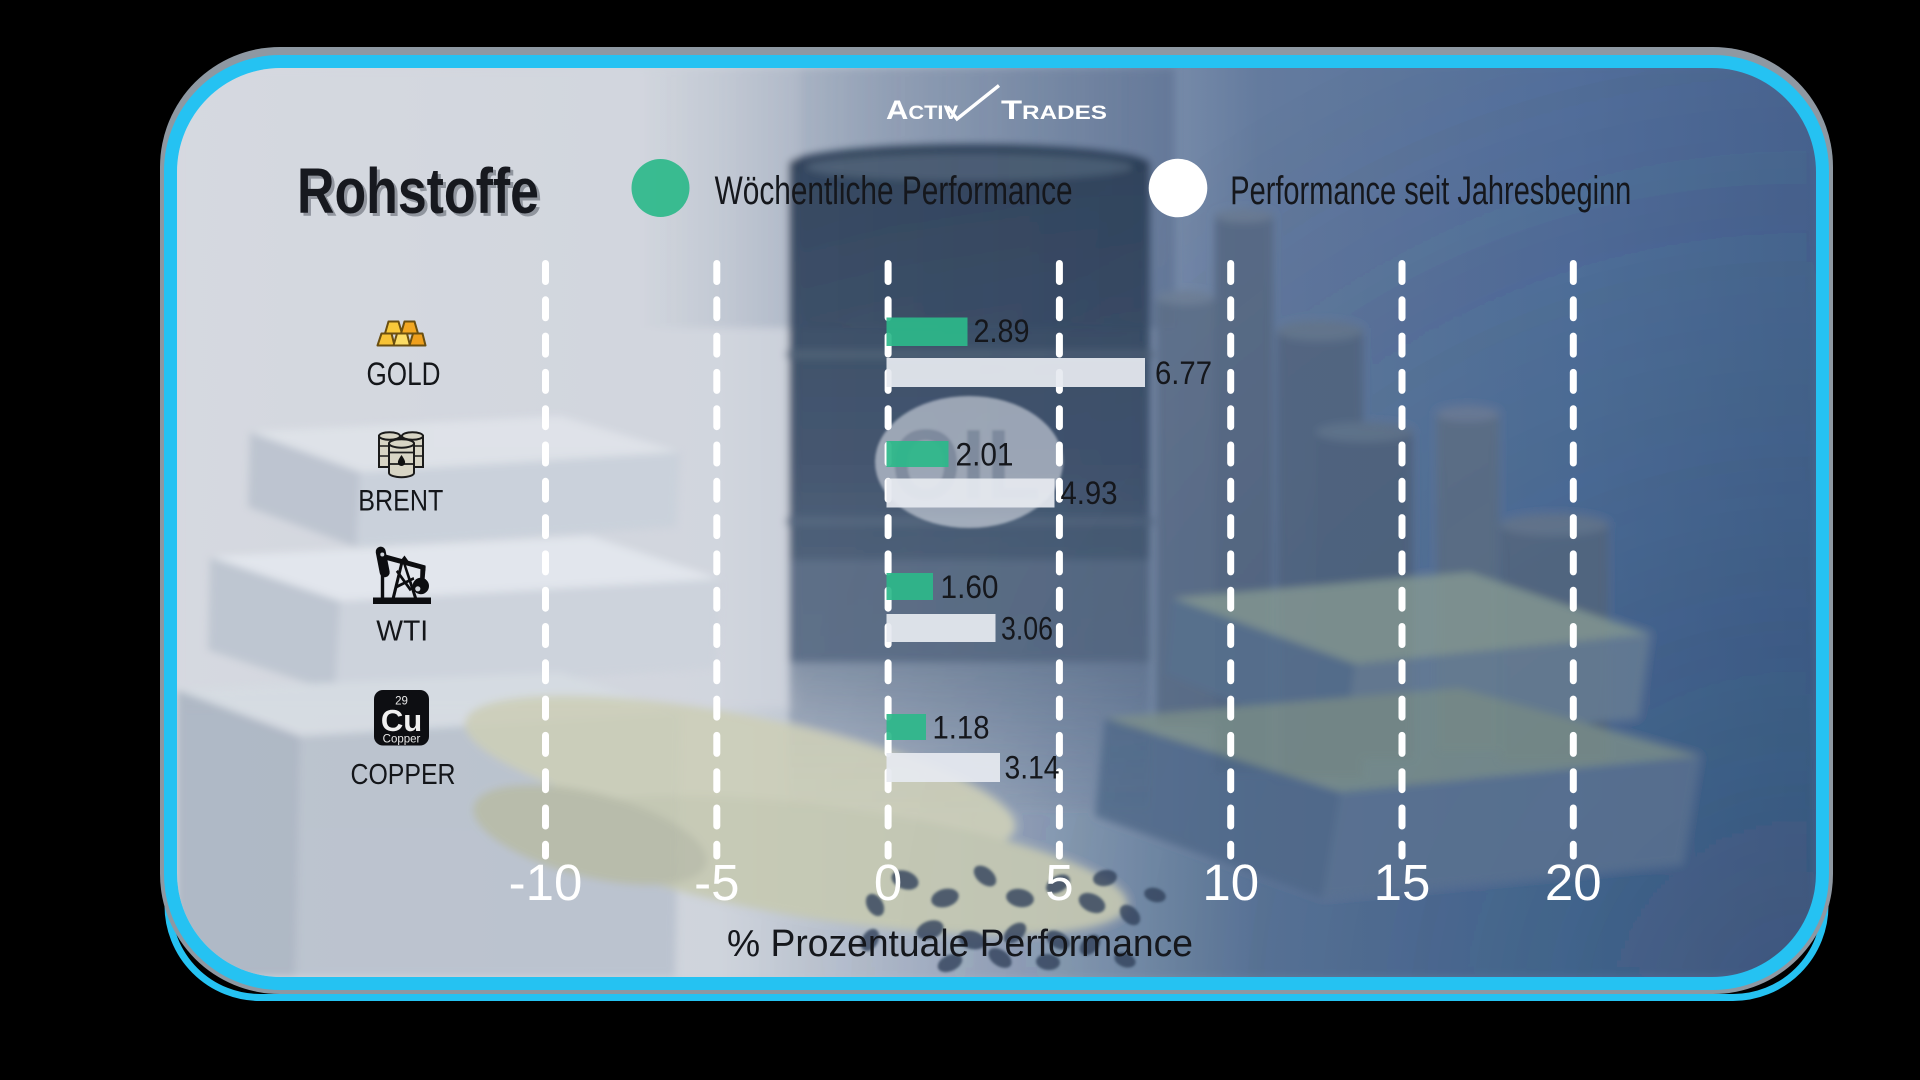 This screenshot has width=1920, height=1080. What do you see at coordinates (404, 374) in the screenshot?
I see `svg-text: GOLD` at bounding box center [404, 374].